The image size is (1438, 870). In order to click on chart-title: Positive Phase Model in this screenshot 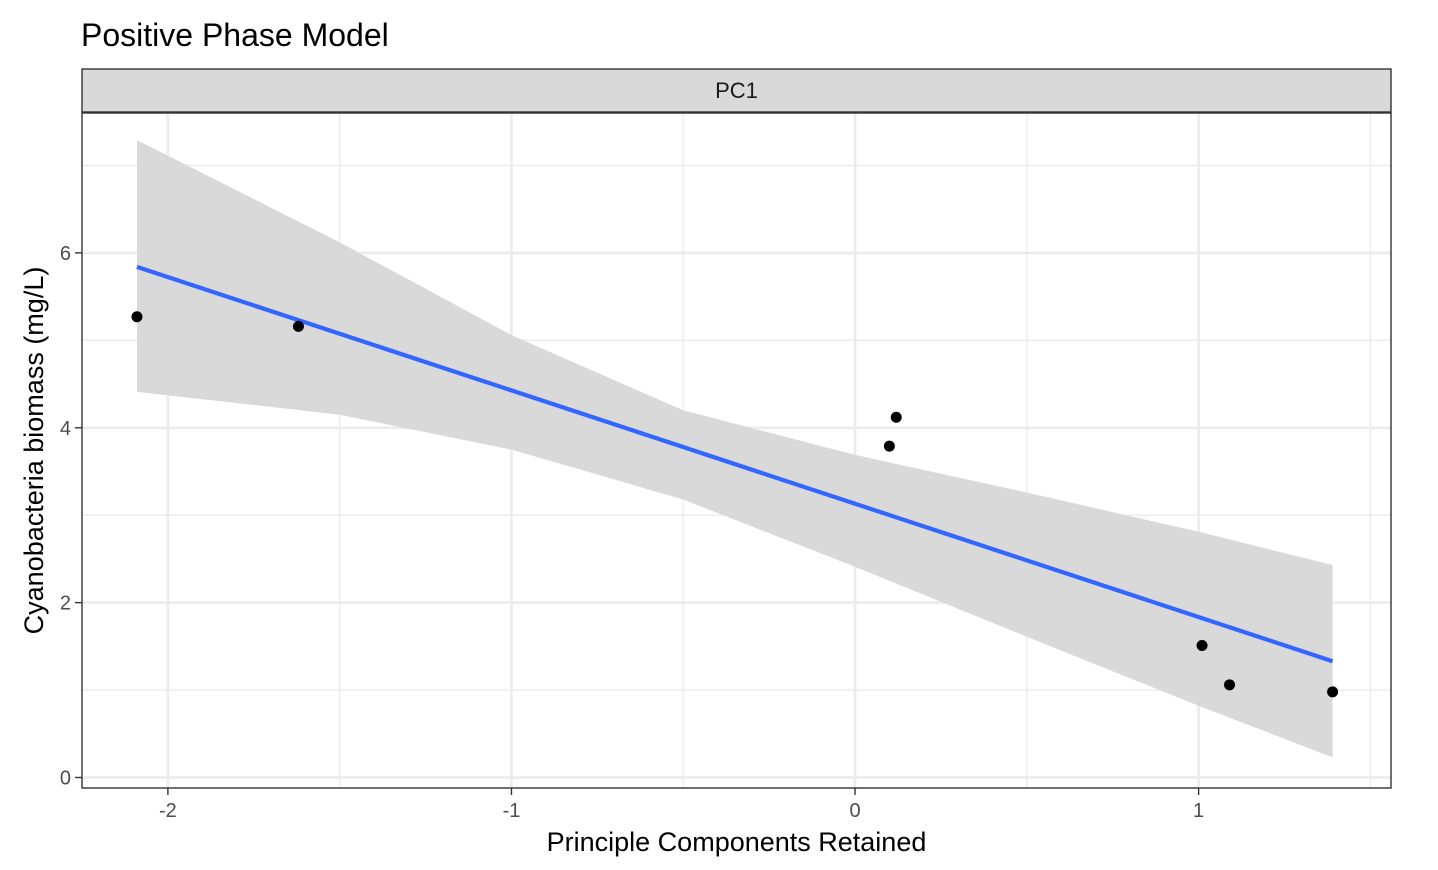, I will do `click(235, 35)`.